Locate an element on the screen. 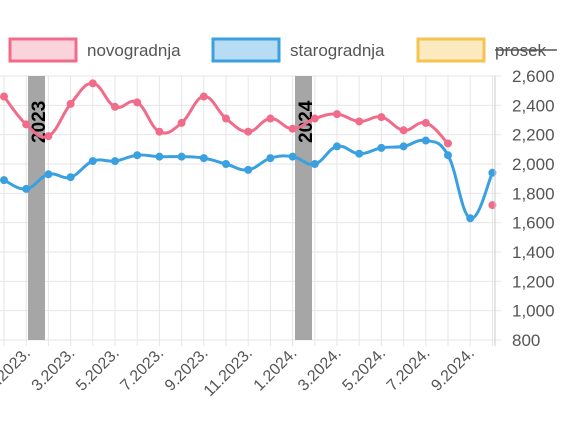 The height and width of the screenshot is (439, 576). x-tick-label: 7.2024. is located at coordinates (409, 370).